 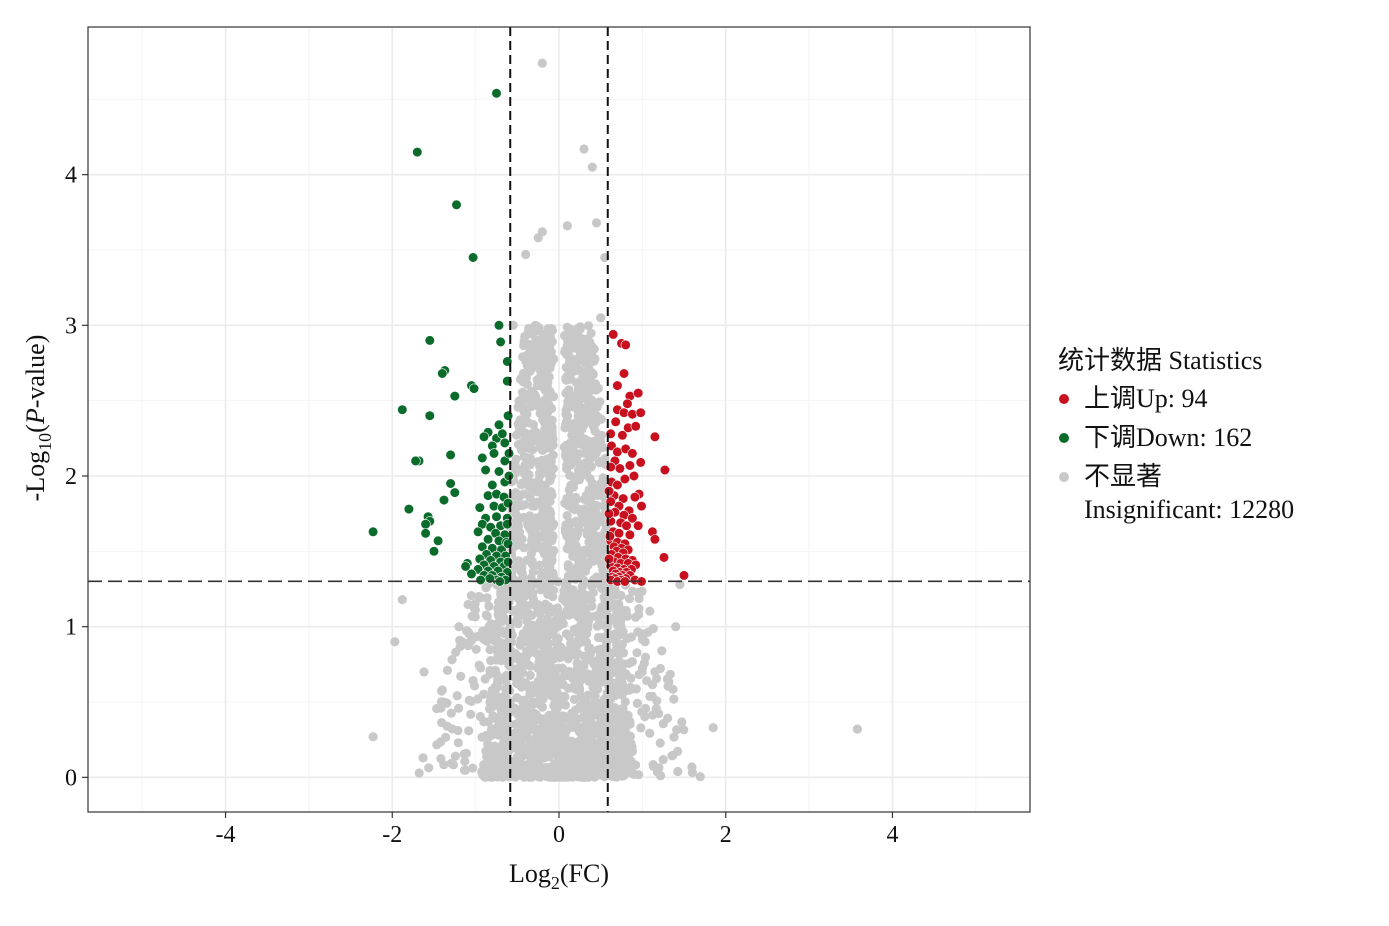 I want to click on x-axis-title-tail: (FC), so click(x=584, y=873).